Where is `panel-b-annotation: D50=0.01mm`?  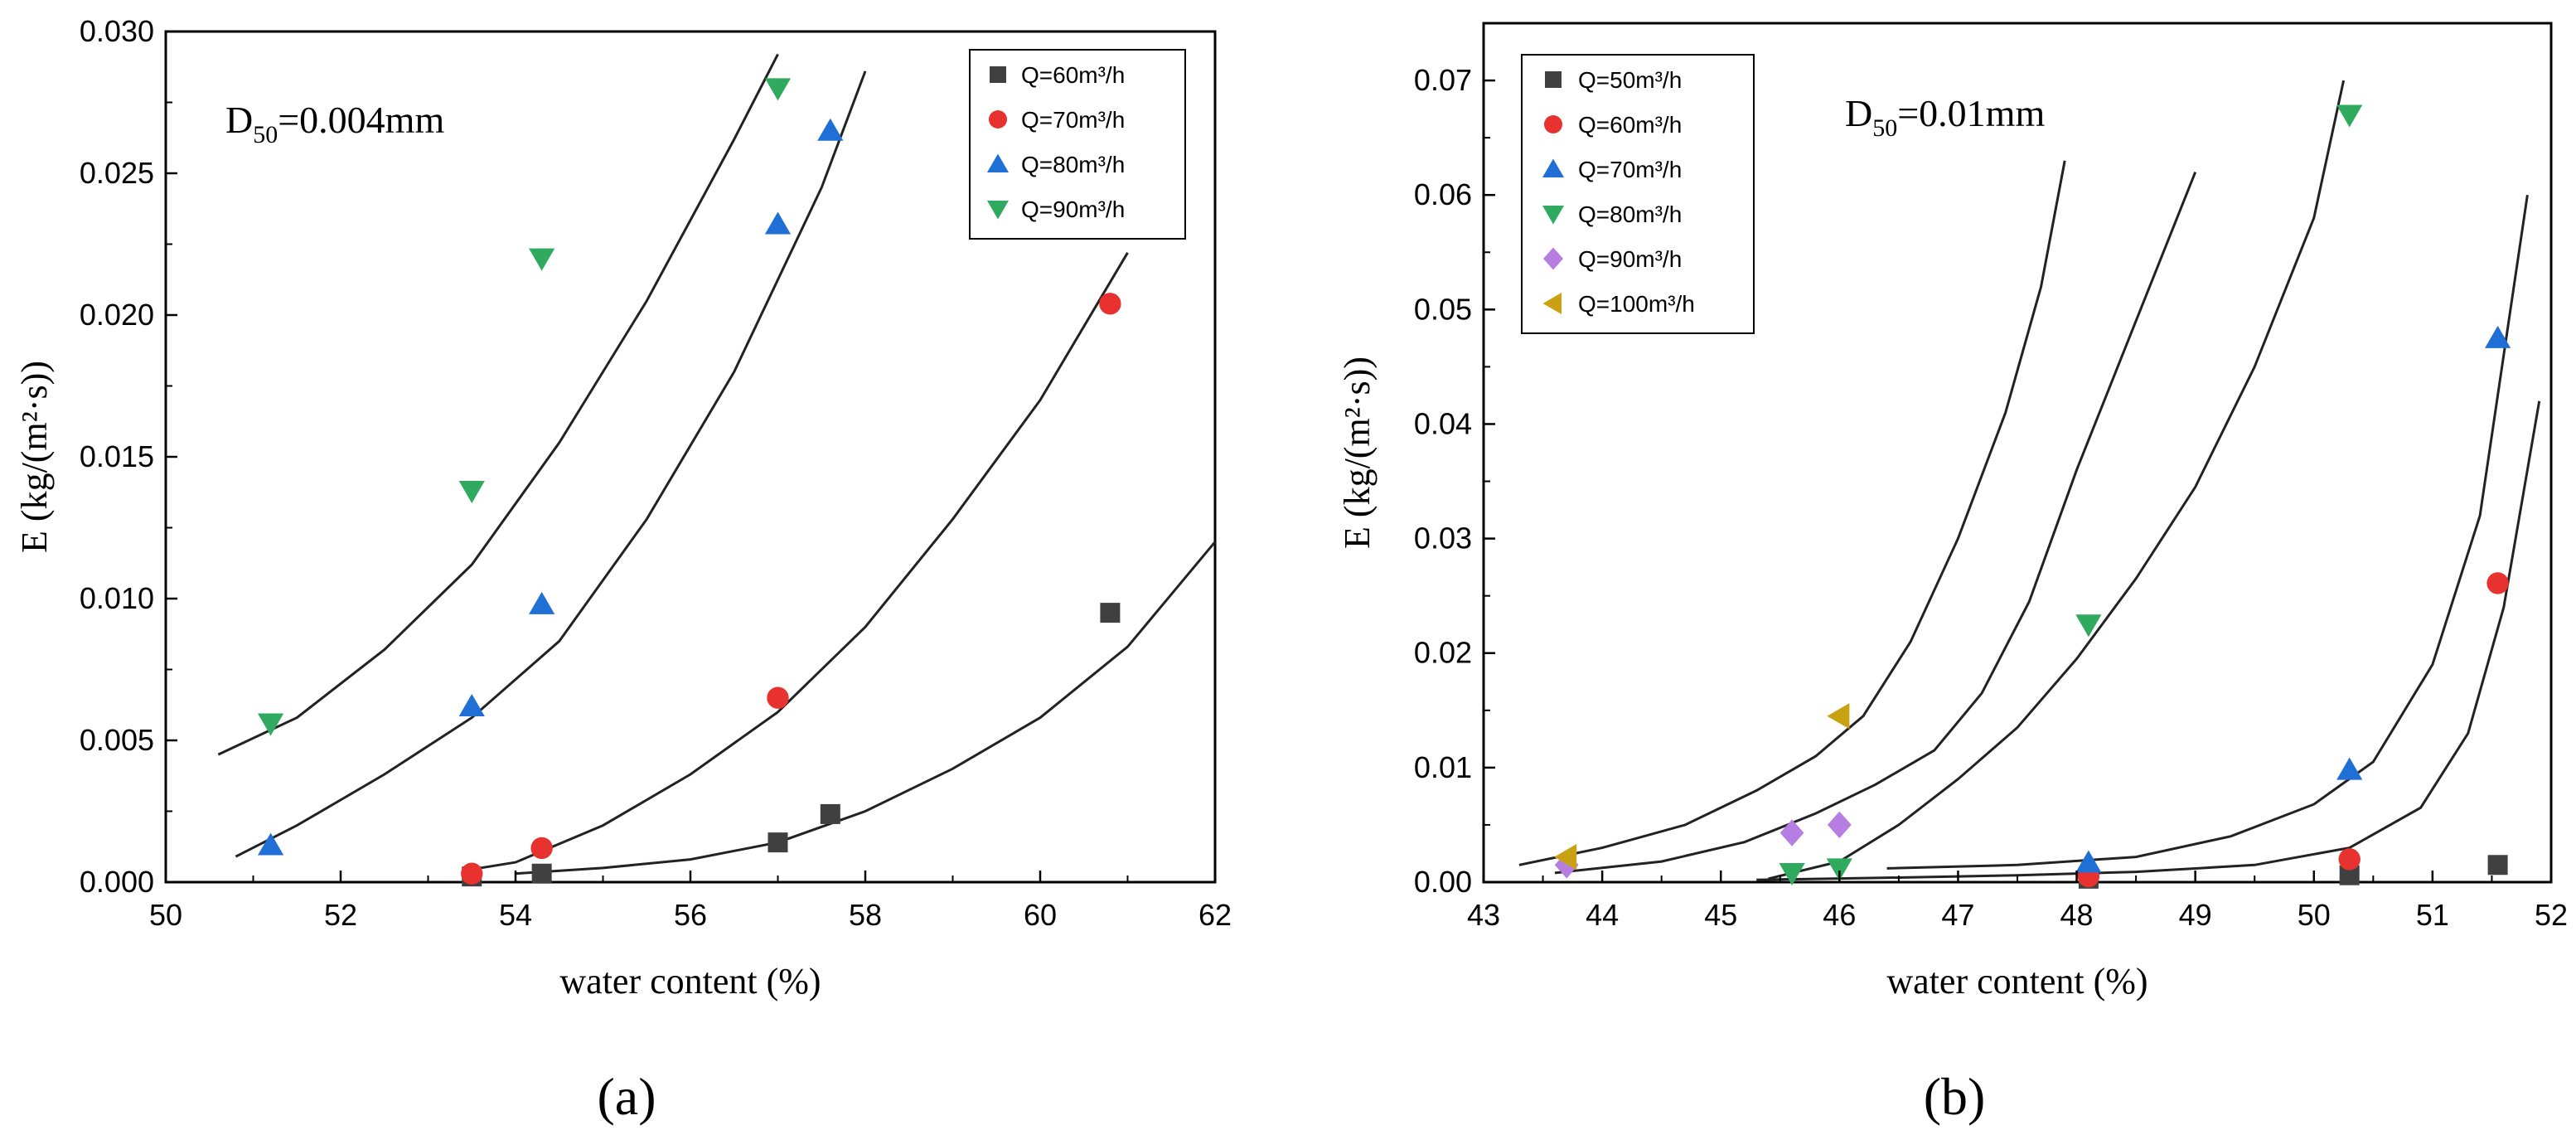
panel-b-annotation: D50=0.01mm is located at coordinates (1945, 117).